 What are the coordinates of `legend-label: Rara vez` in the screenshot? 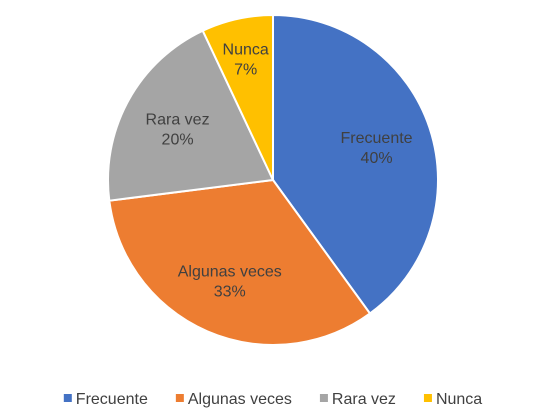 It's located at (364, 399).